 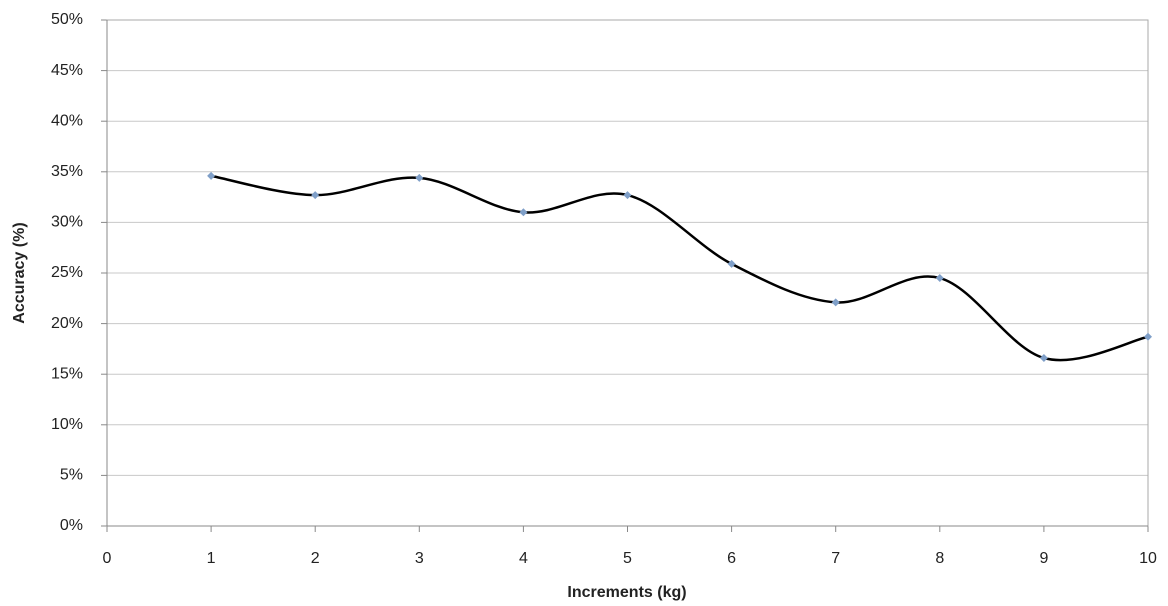 I want to click on y-tick-label: 0%, so click(x=71, y=525).